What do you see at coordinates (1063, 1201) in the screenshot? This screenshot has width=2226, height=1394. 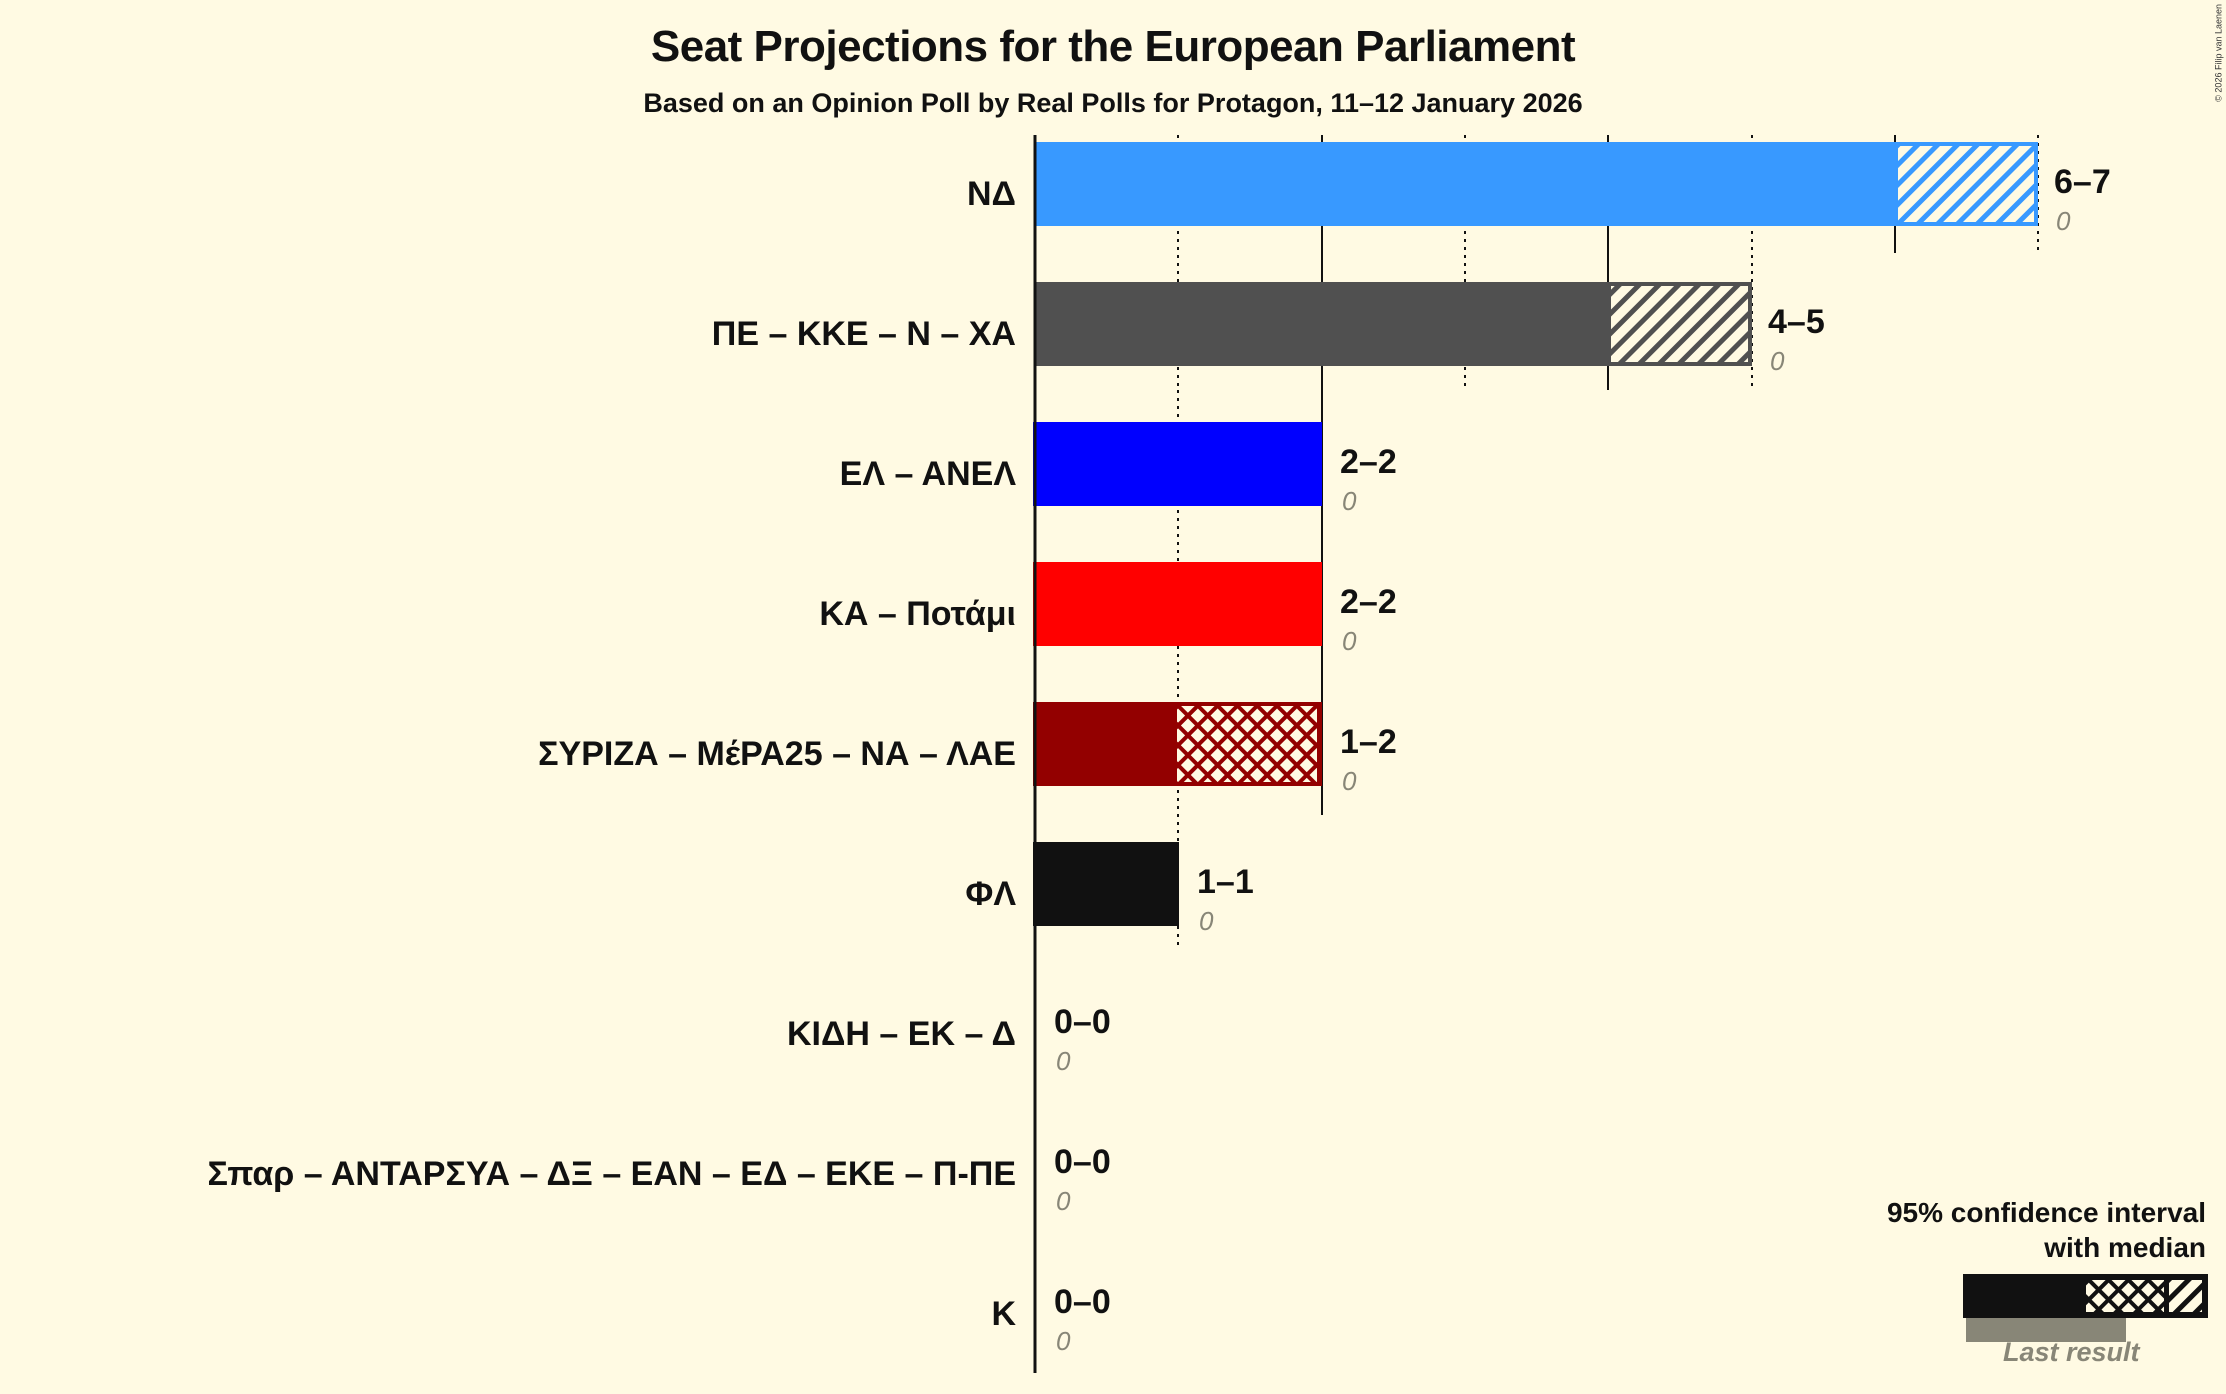 I see `last-result-spar: 0` at bounding box center [1063, 1201].